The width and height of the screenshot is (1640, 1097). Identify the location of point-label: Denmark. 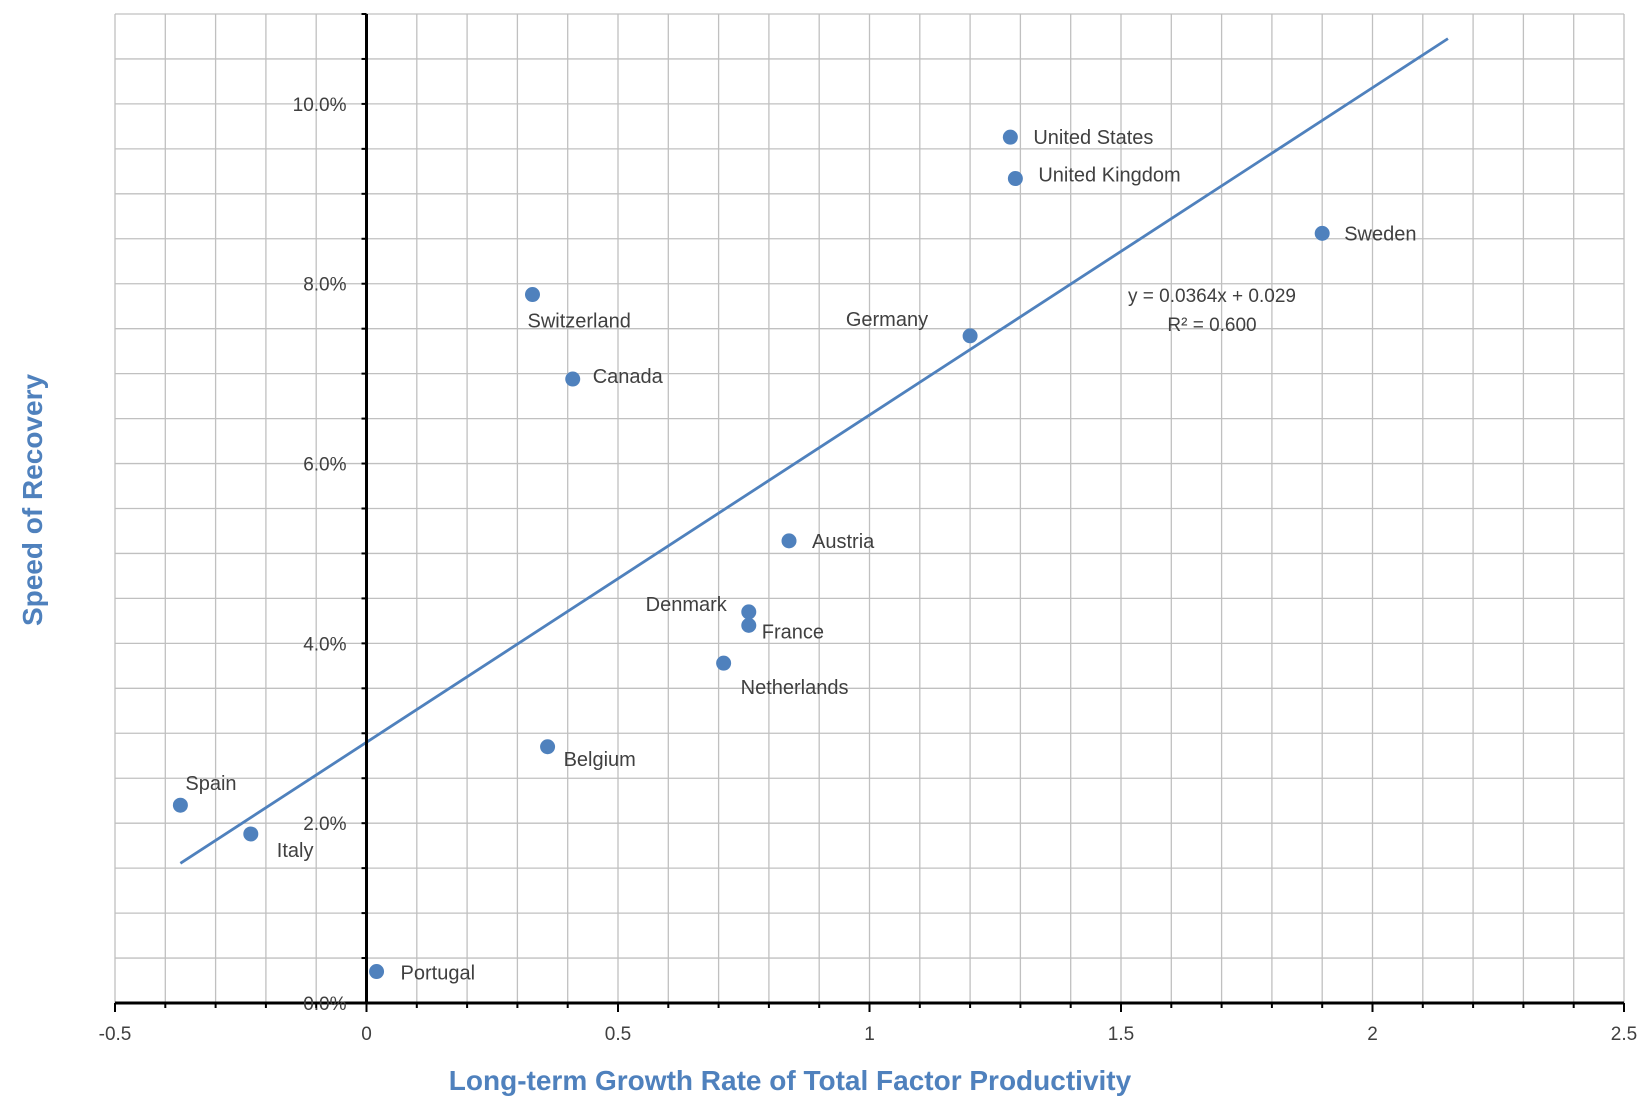
(687, 605).